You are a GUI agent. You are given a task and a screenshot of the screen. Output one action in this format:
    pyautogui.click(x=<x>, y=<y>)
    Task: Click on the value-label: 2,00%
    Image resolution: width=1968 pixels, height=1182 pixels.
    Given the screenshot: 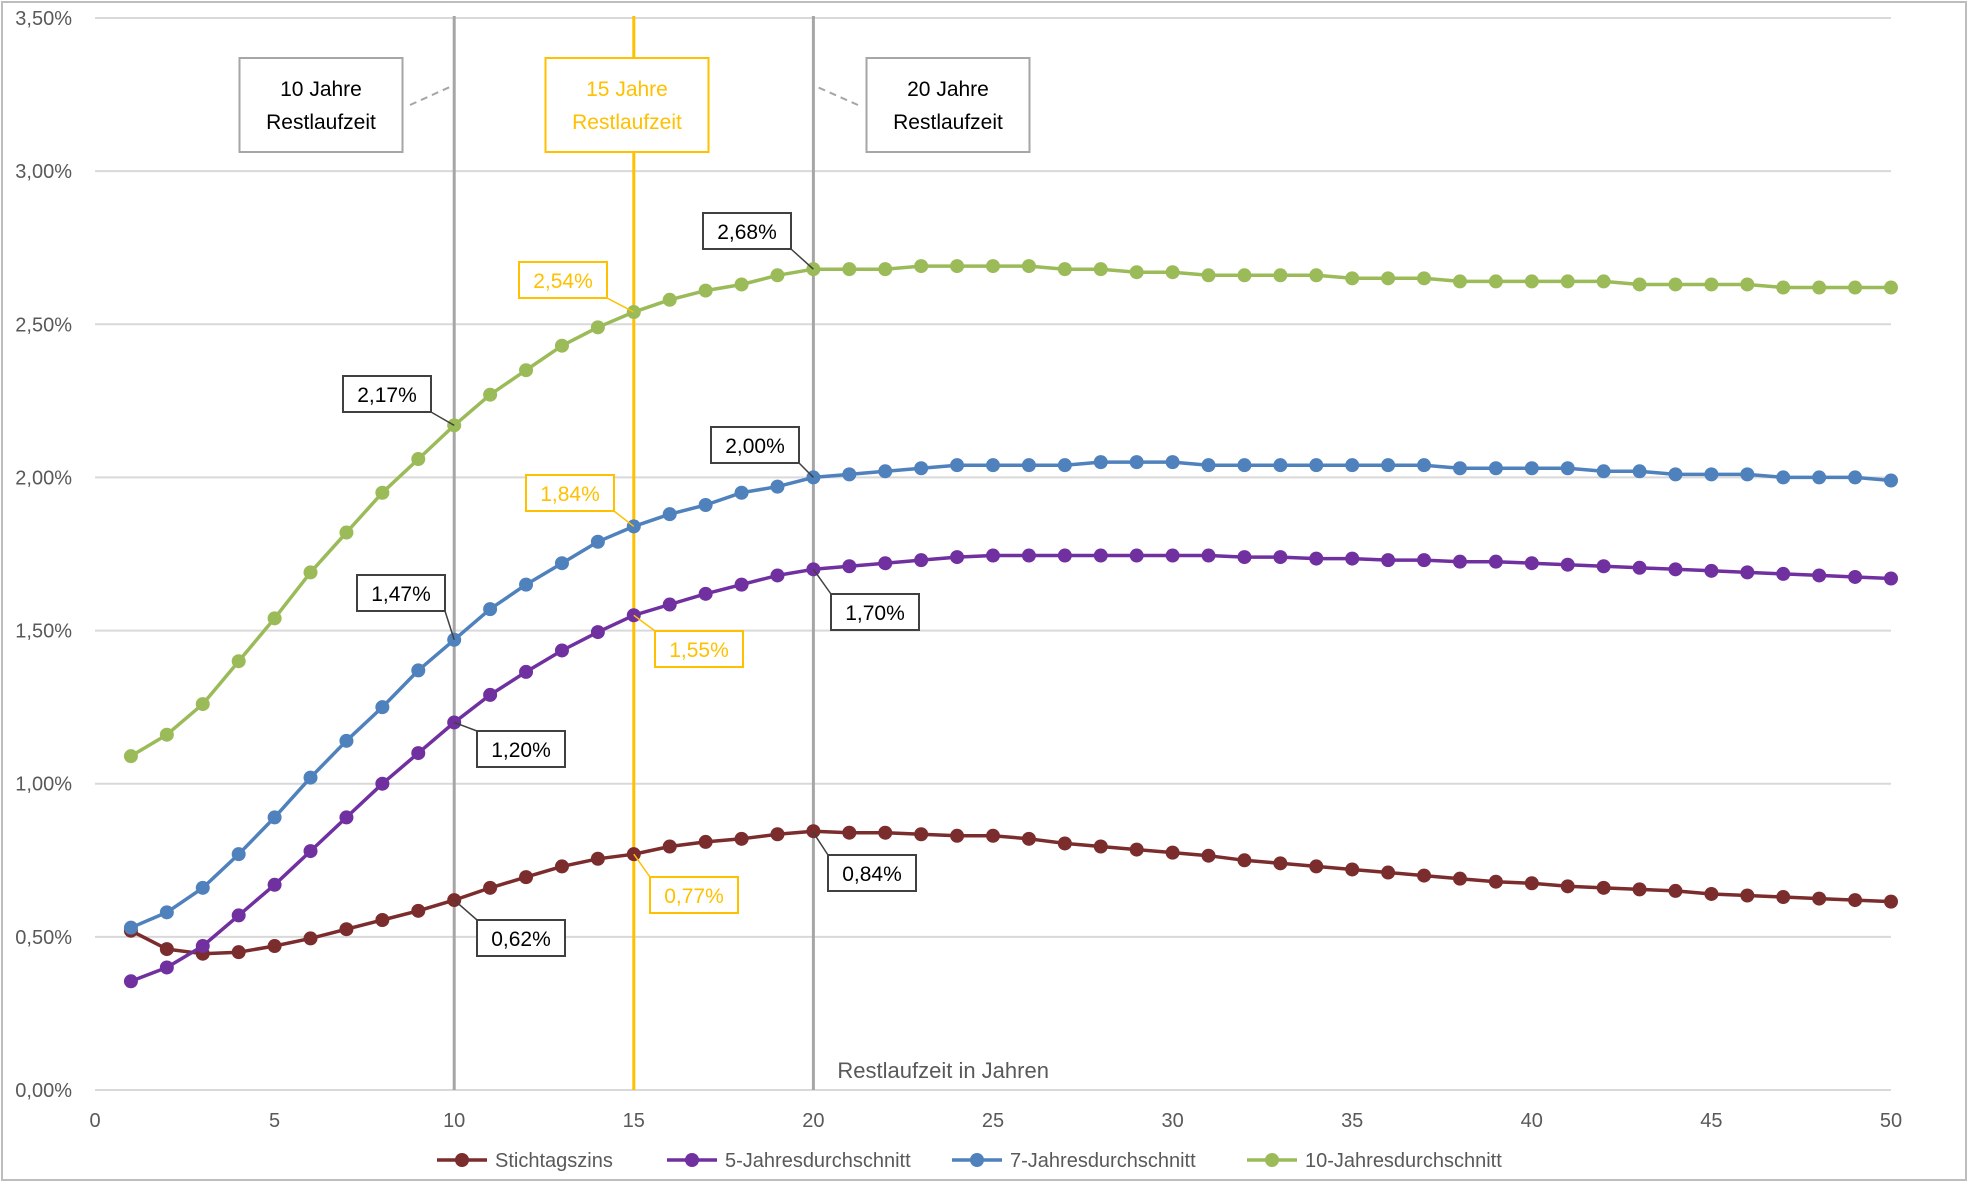 What is the action you would take?
    pyautogui.click(x=755, y=446)
    